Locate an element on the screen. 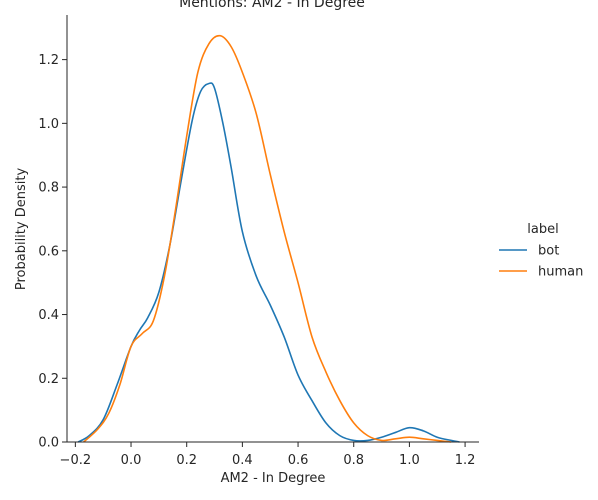  y-tick-label: 1.0 is located at coordinates (48, 124).